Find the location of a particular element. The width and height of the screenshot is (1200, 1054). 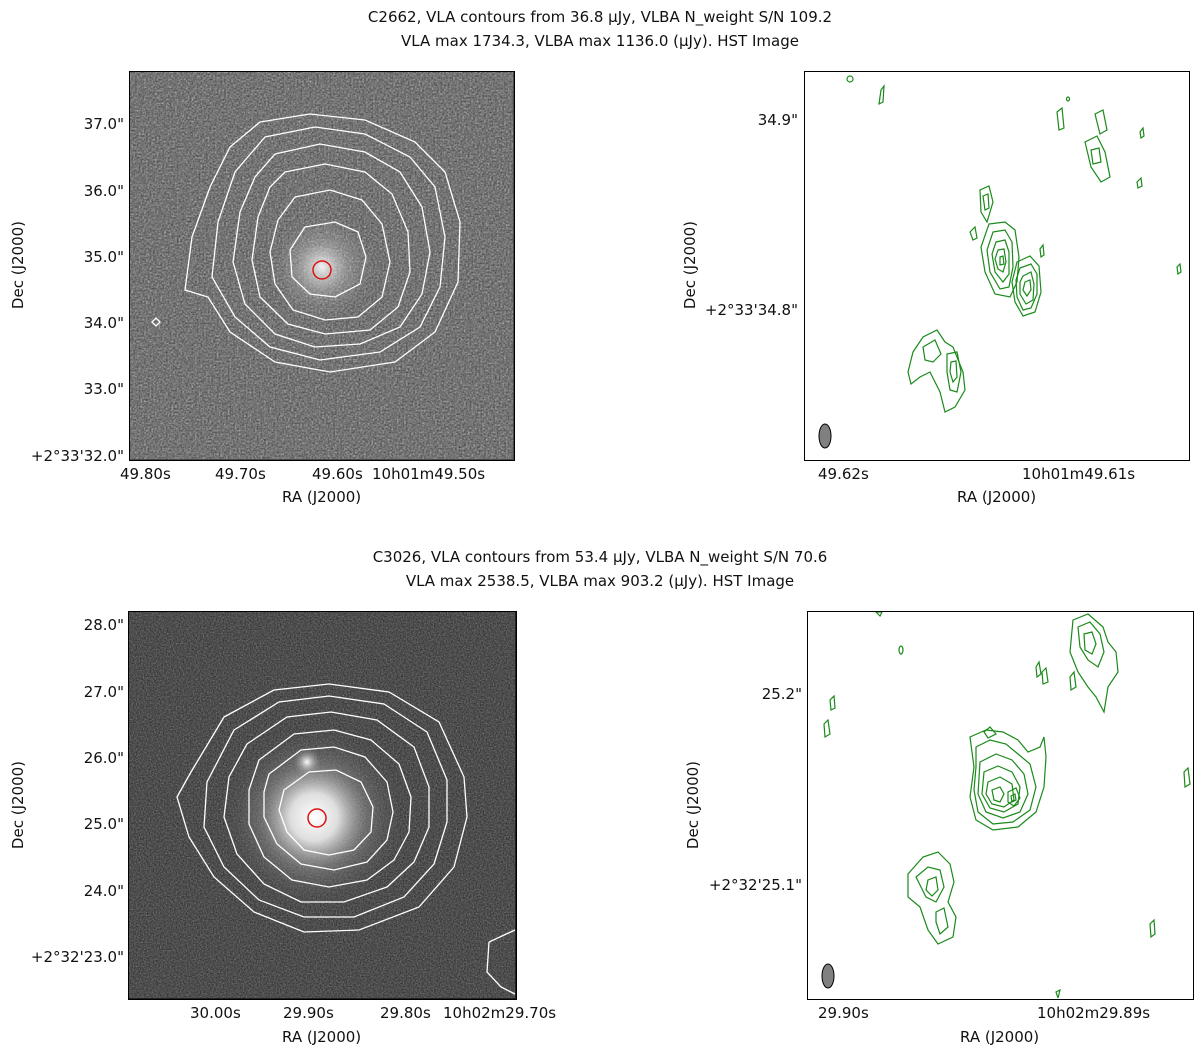

figure-2-companion-glow is located at coordinates (307, 762).